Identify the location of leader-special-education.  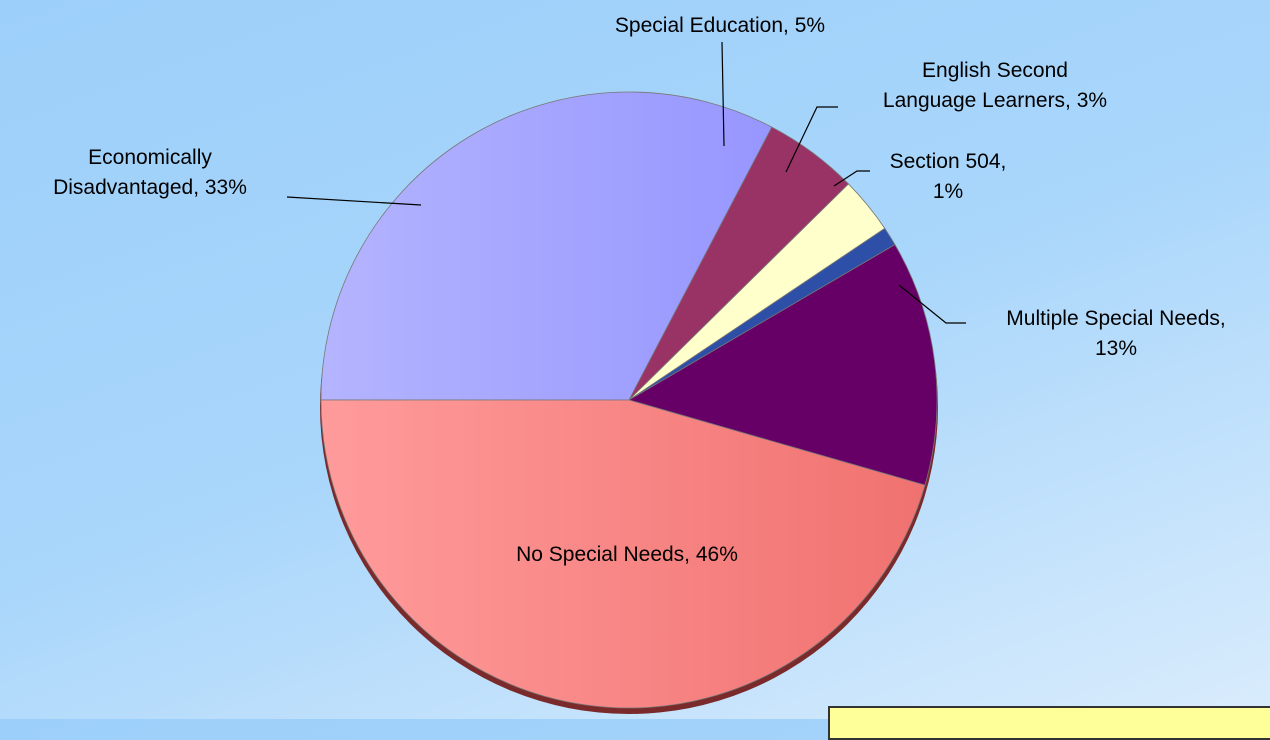
(723, 94).